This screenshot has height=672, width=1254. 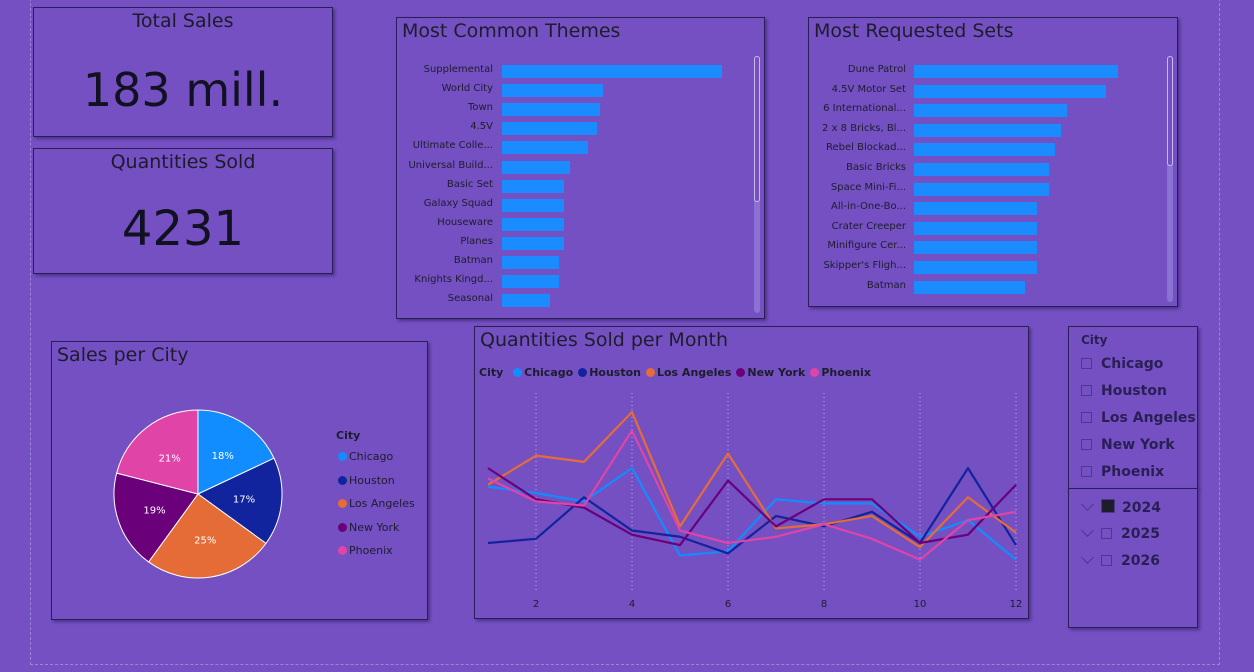 I want to click on pie-legend-item: New York, so click(x=368, y=527).